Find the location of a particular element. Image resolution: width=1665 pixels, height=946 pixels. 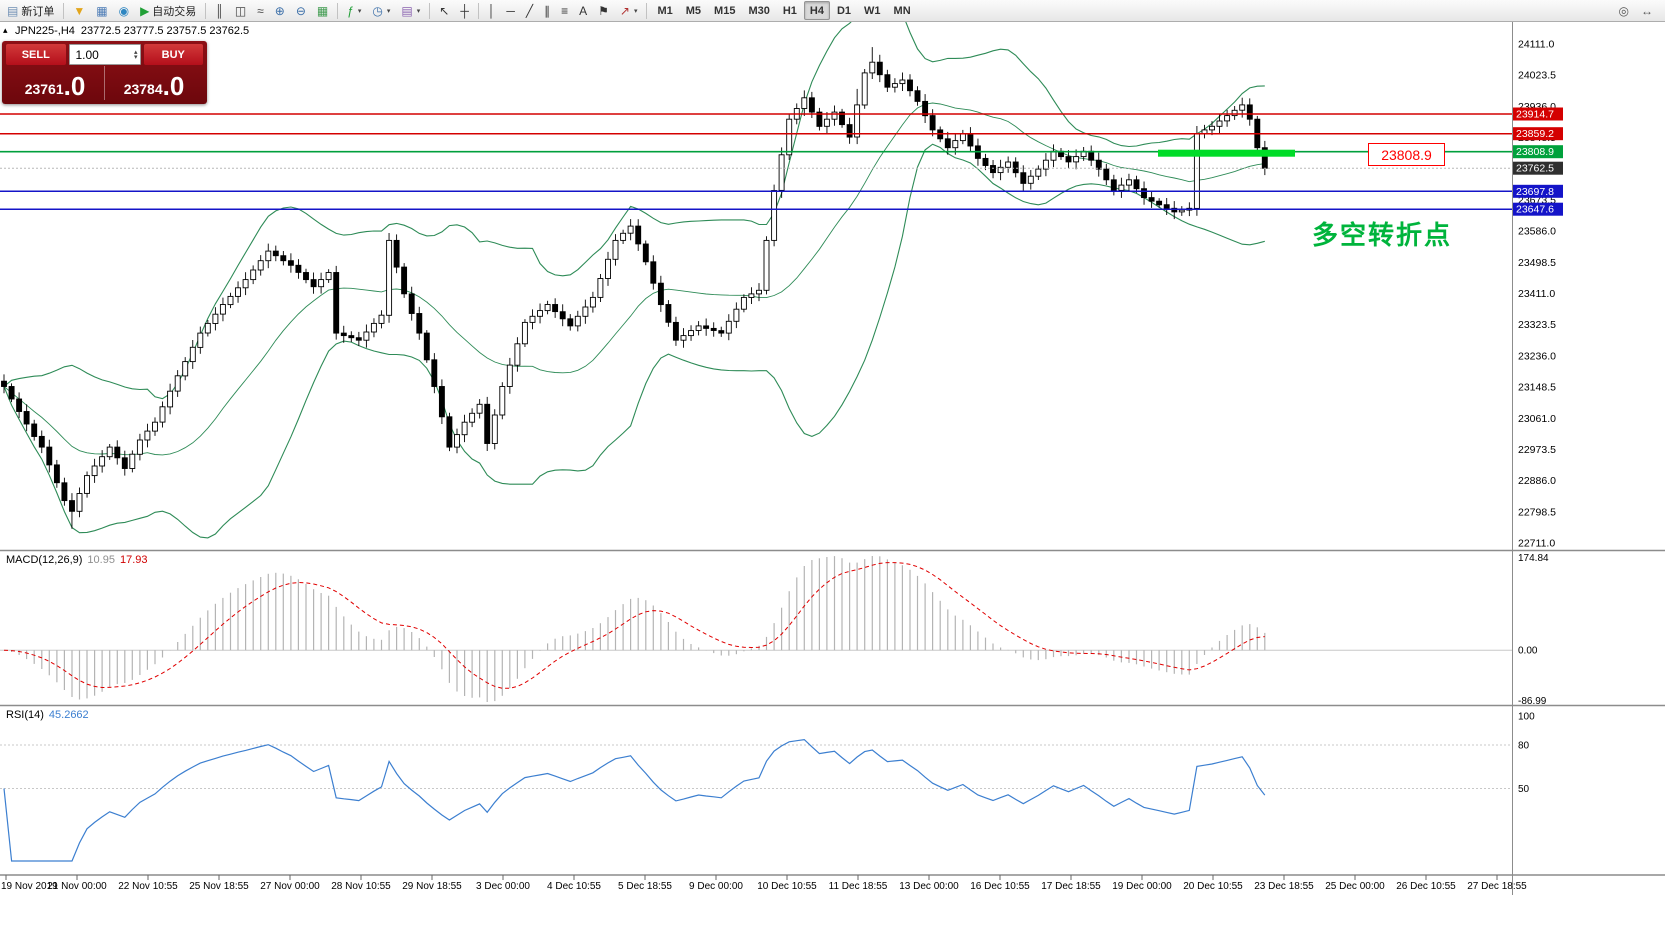

chart-bars-button: ║ is located at coordinates (219, 10).